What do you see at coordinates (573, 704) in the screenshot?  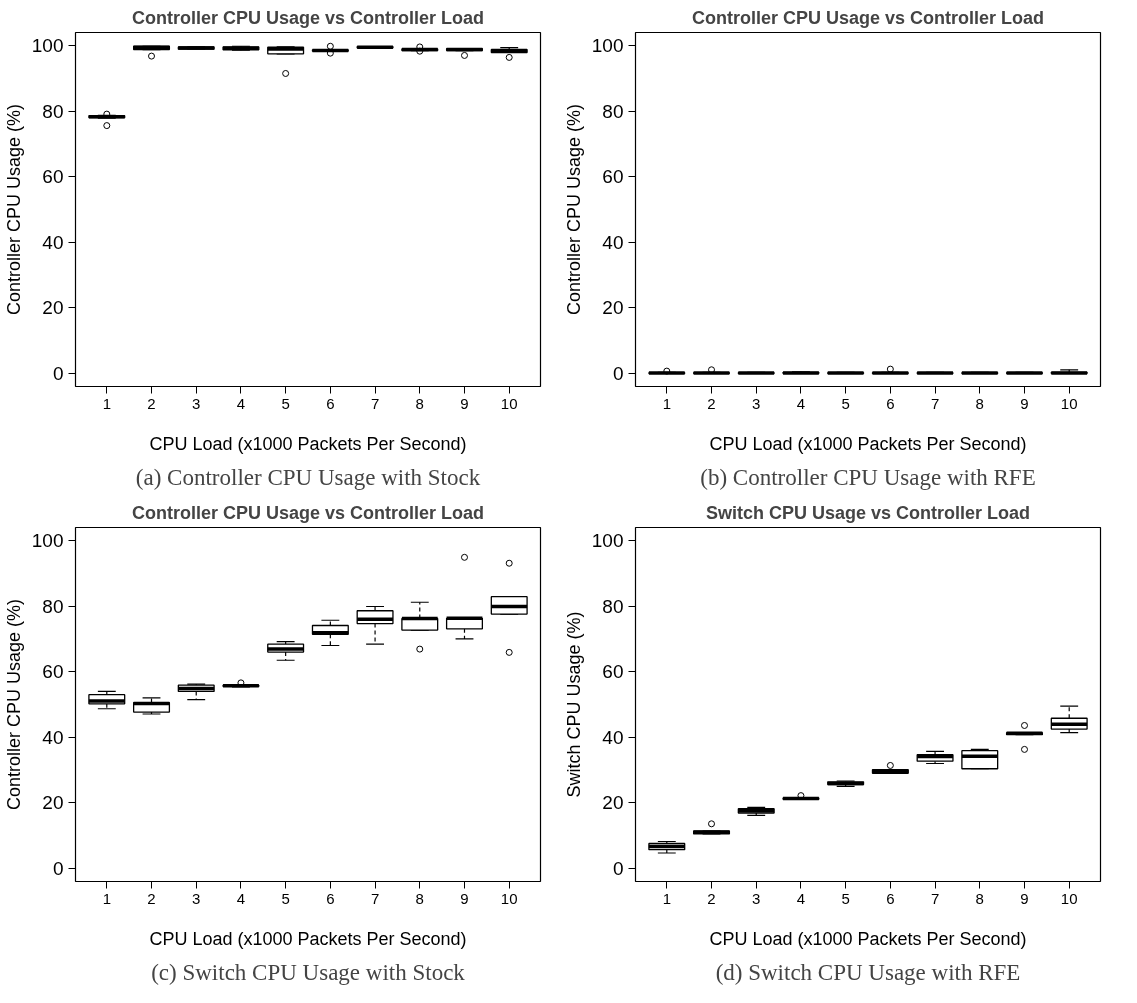 I see `y-axis-title: Switch CPU Usage (%)` at bounding box center [573, 704].